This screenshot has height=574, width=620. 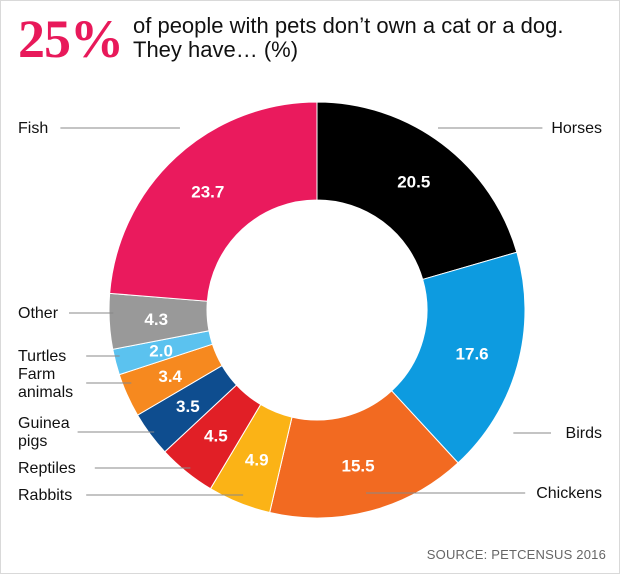 I want to click on value-label-turtles: 2.0, so click(x=161, y=350).